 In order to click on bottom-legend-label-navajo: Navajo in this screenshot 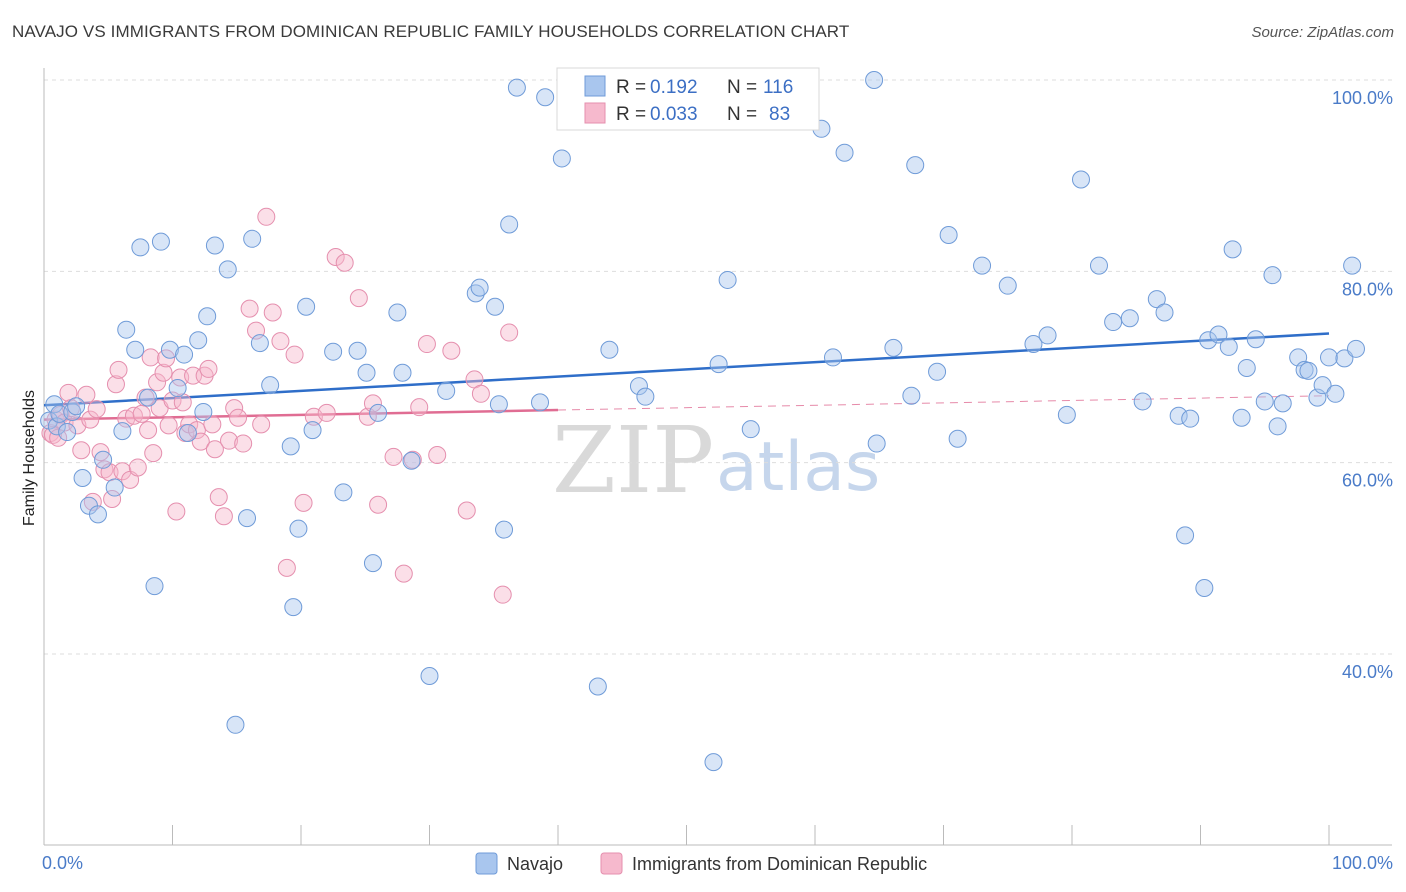, I will do `click(535, 864)`.